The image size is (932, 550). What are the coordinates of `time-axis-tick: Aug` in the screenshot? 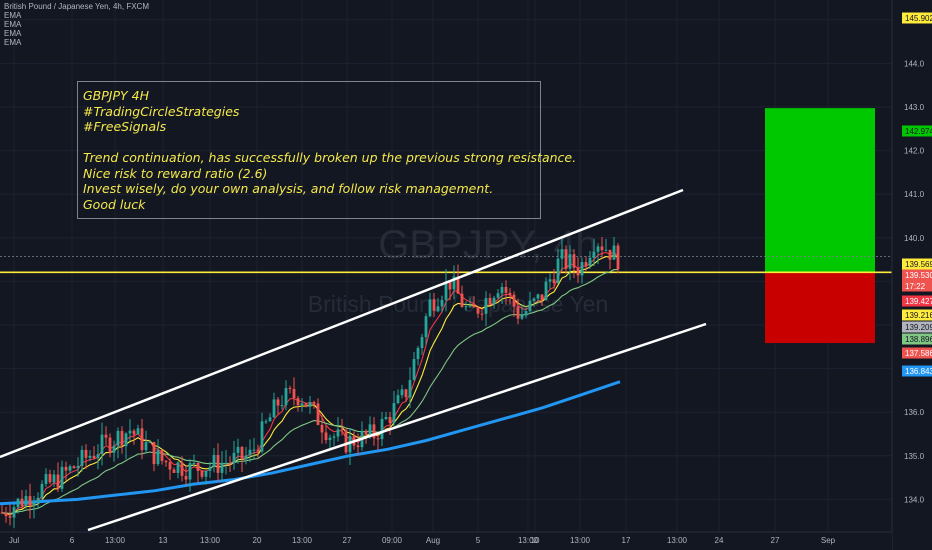 It's located at (433, 540).